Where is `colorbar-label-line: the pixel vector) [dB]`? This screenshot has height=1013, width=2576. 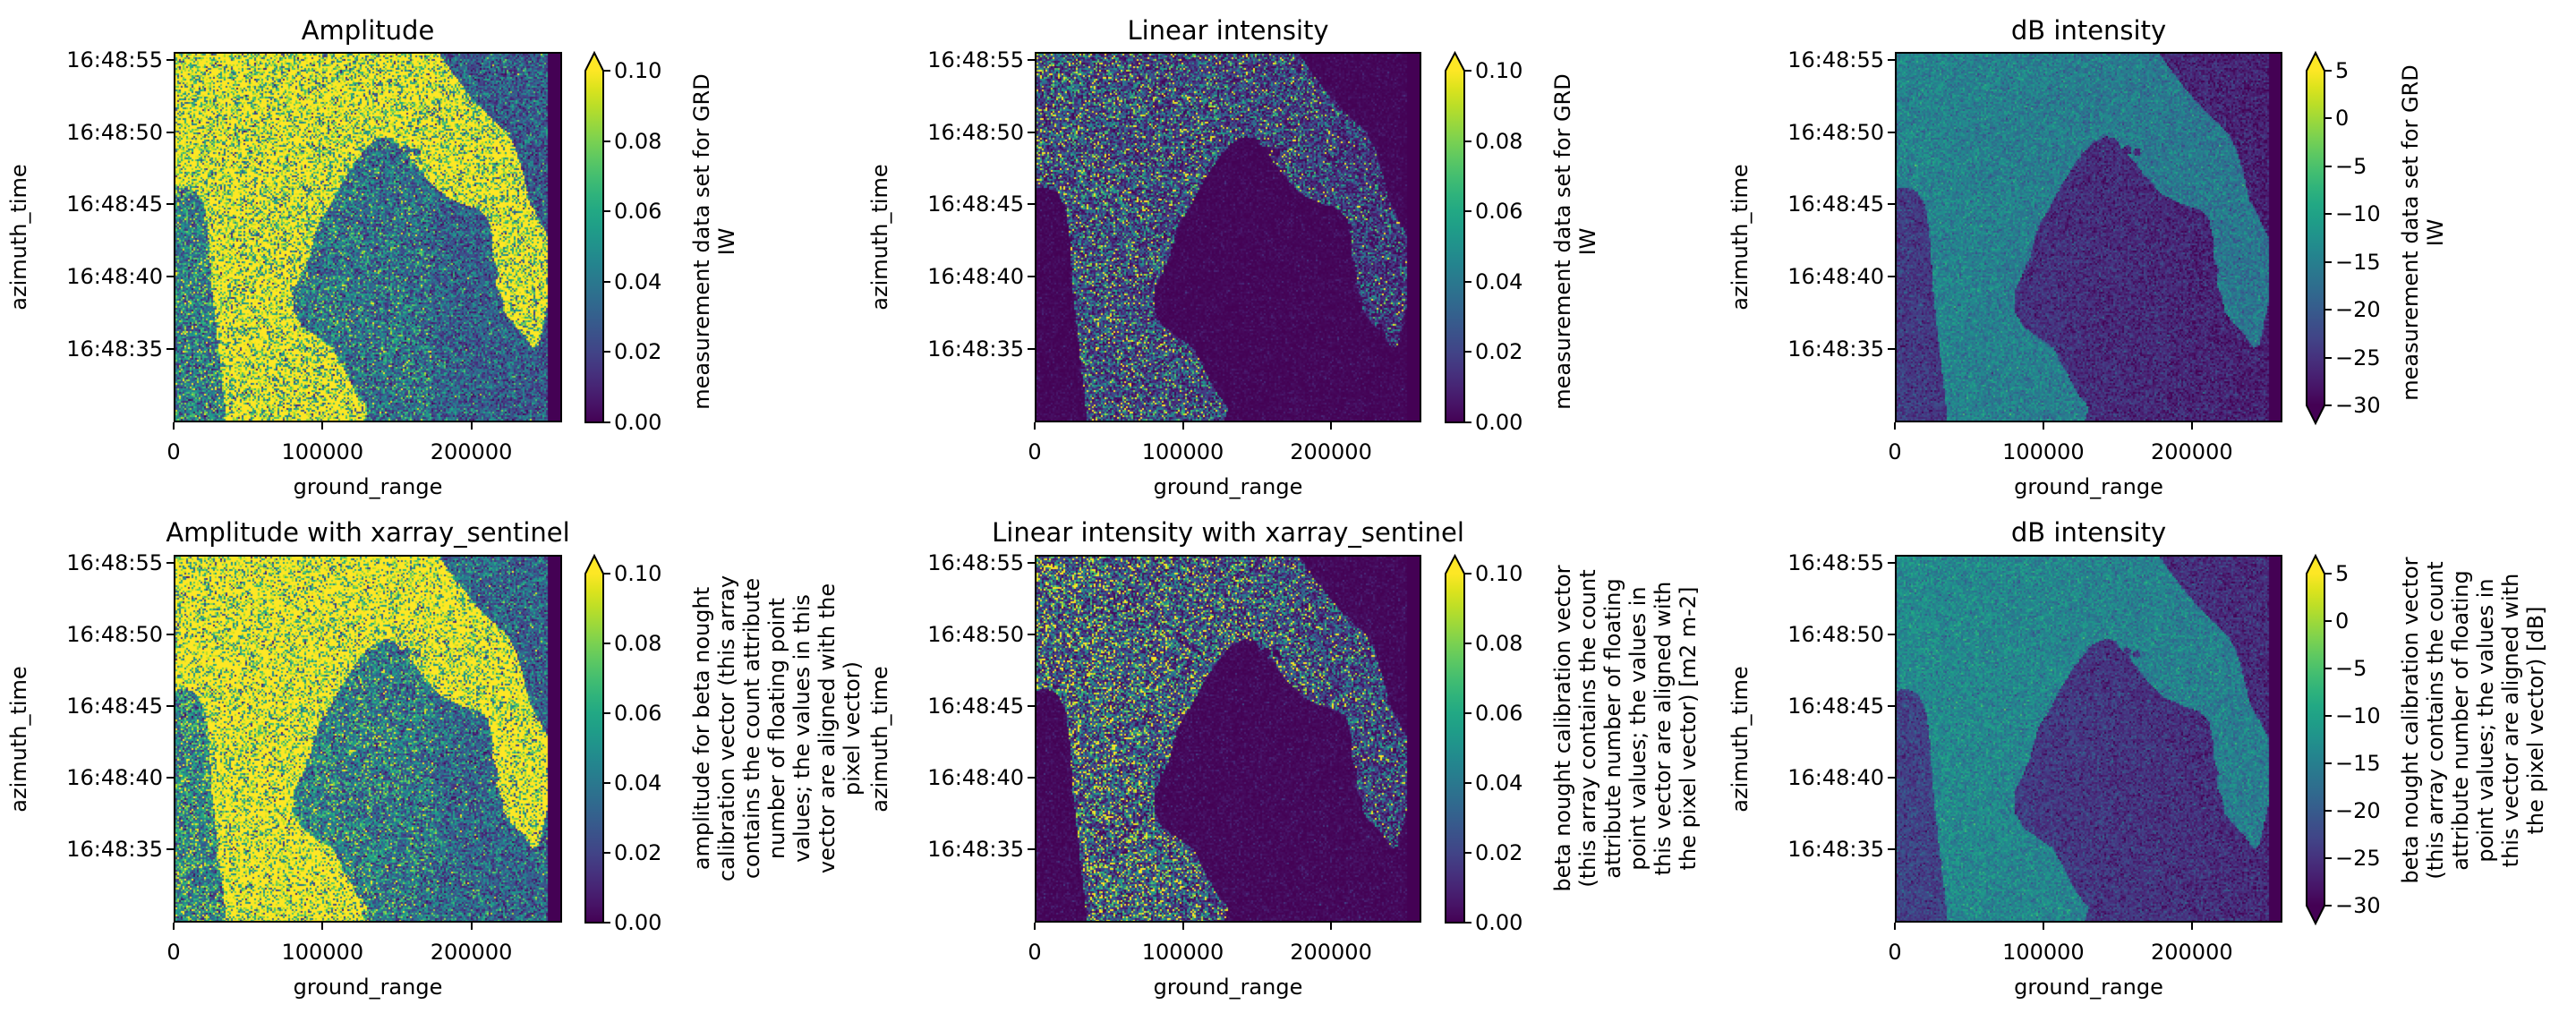 colorbar-label-line: the pixel vector) [dB] is located at coordinates (2535, 720).